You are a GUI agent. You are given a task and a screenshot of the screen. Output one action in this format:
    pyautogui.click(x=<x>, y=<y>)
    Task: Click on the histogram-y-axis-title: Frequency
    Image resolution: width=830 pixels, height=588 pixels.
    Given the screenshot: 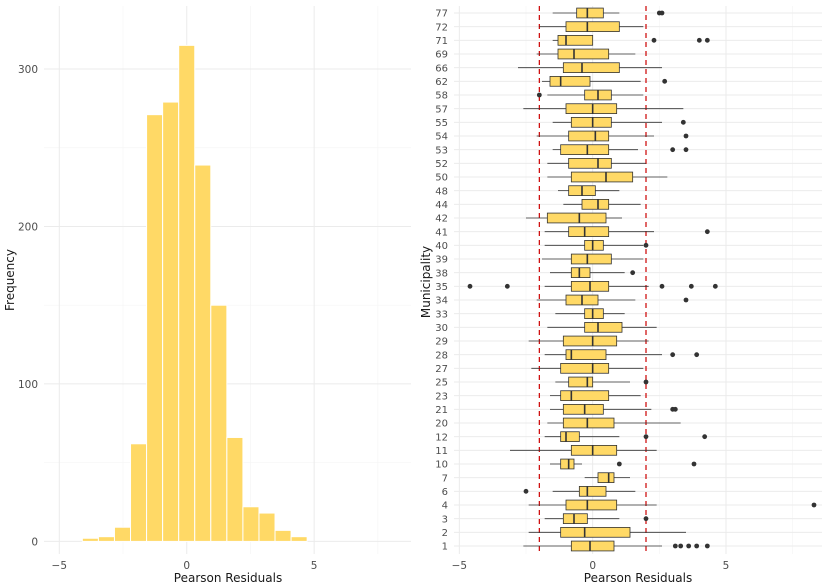 What is the action you would take?
    pyautogui.click(x=10, y=280)
    